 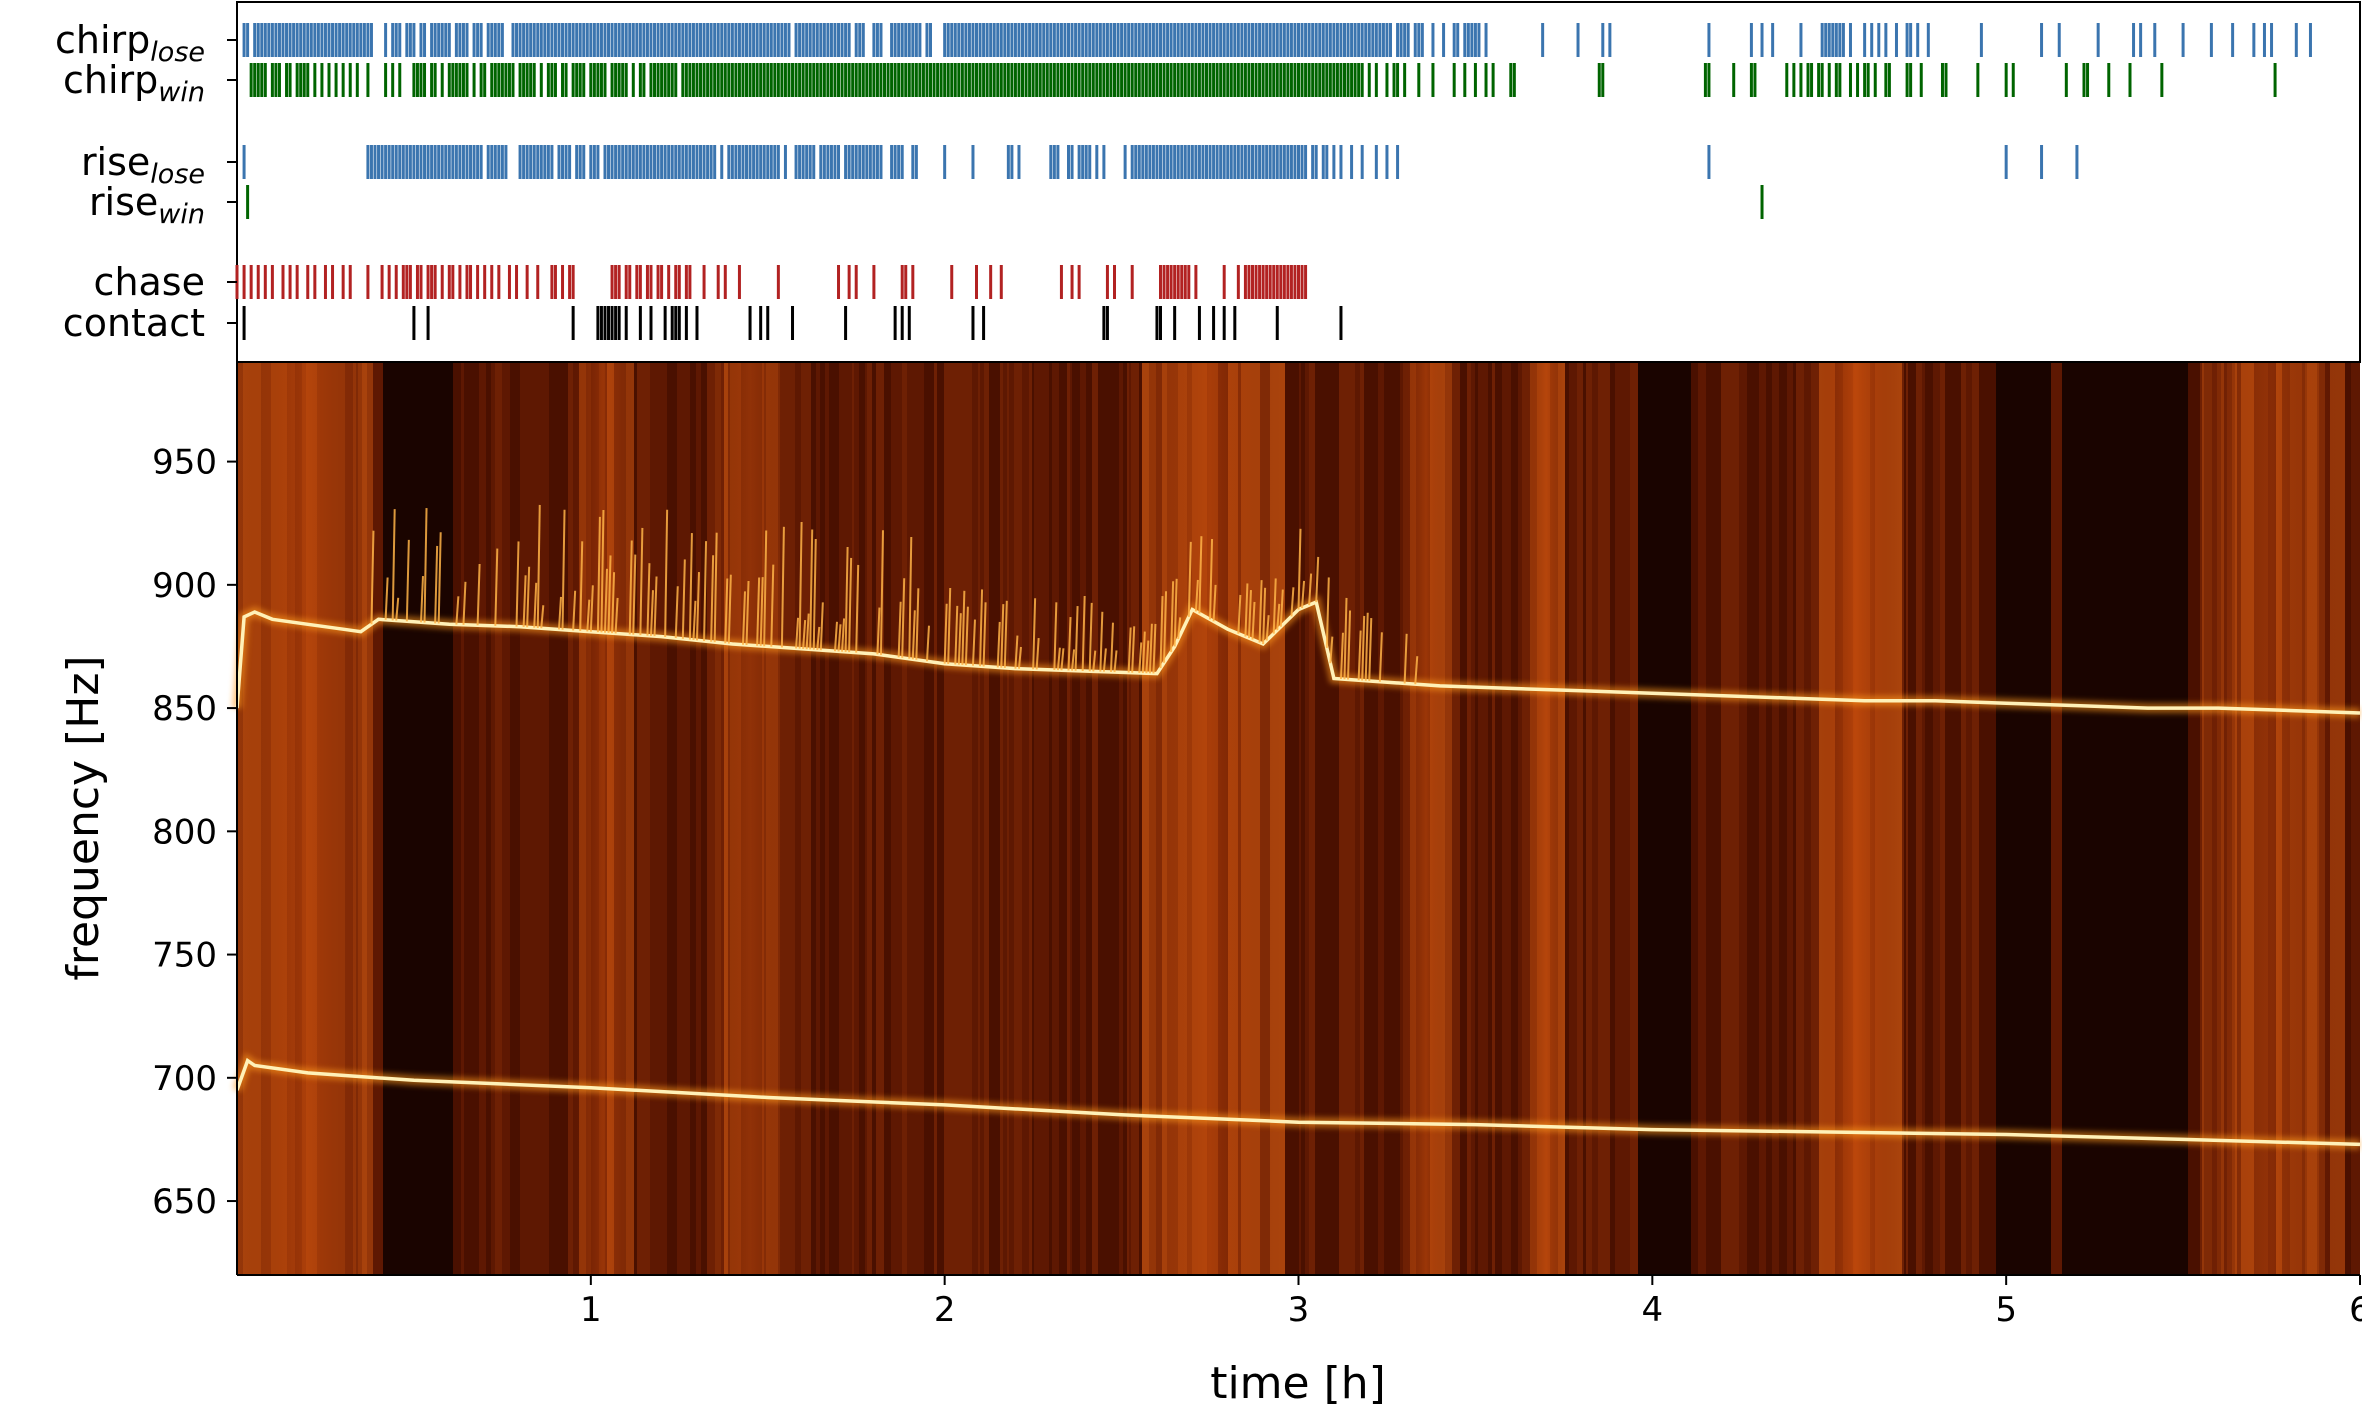 I want to click on y-tick-label: 650, so click(x=184, y=1202).